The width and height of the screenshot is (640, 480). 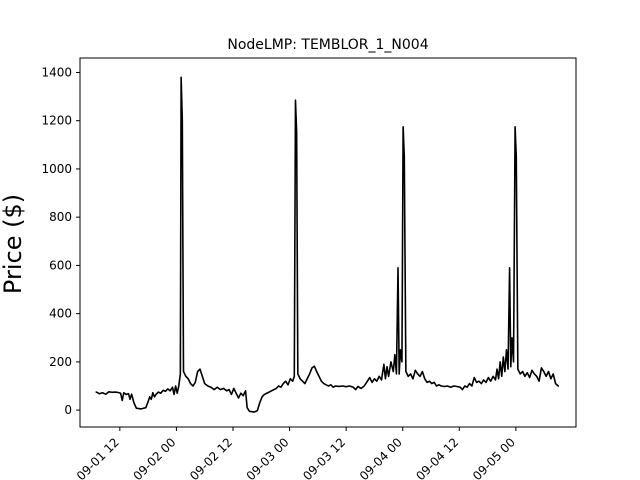 What do you see at coordinates (494, 457) in the screenshot?
I see `x-tick-label: 09-05 00` at bounding box center [494, 457].